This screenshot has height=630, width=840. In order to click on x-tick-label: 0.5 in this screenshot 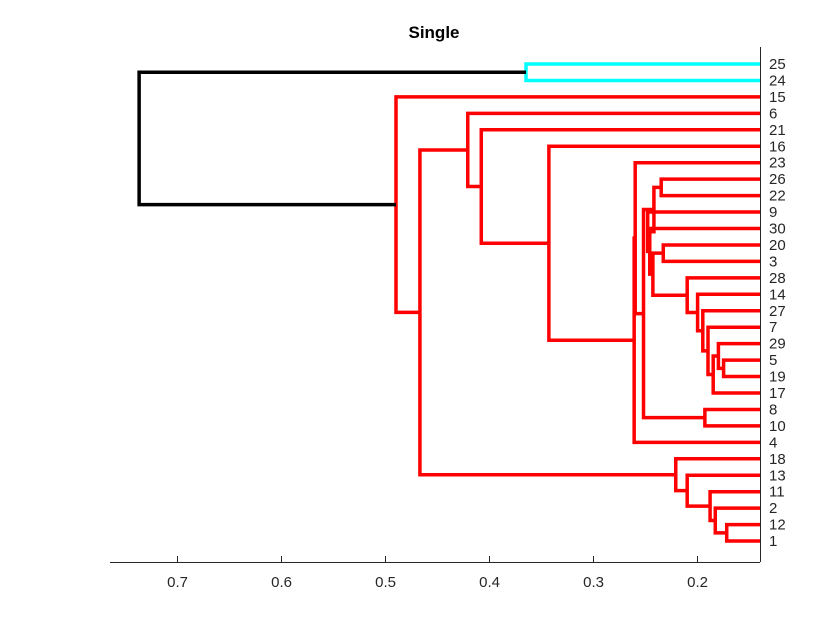, I will do `click(385, 582)`.